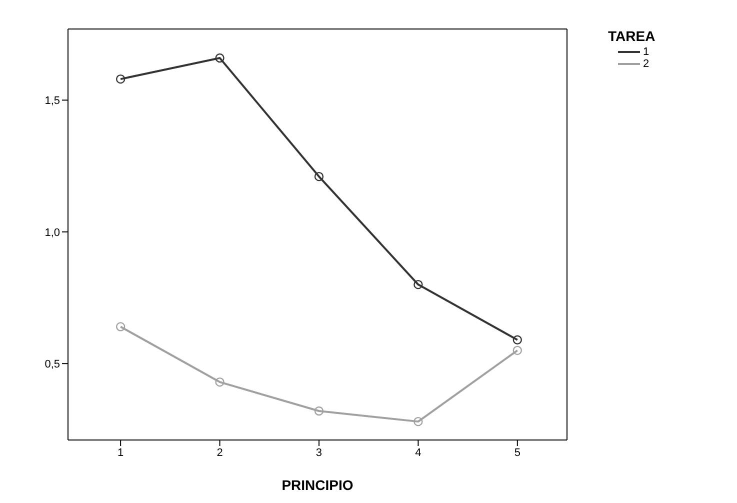  I want to click on x-tick-label: 2, so click(219, 452).